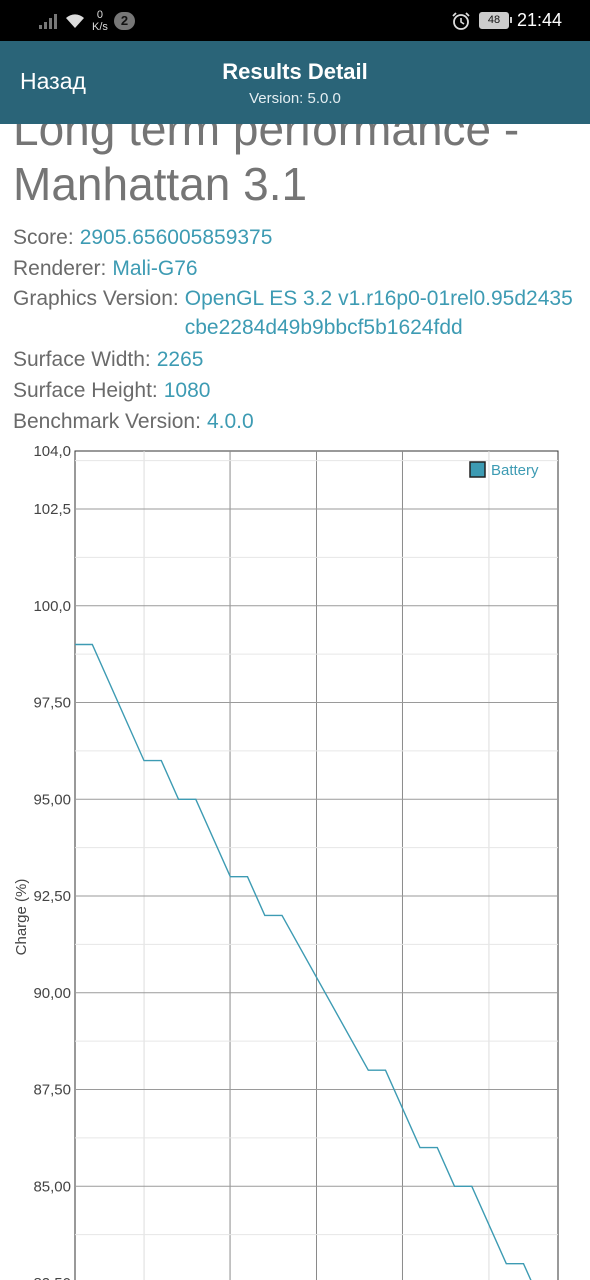 This screenshot has height=1280, width=590. I want to click on status-right: 48 21:44, so click(506, 20).